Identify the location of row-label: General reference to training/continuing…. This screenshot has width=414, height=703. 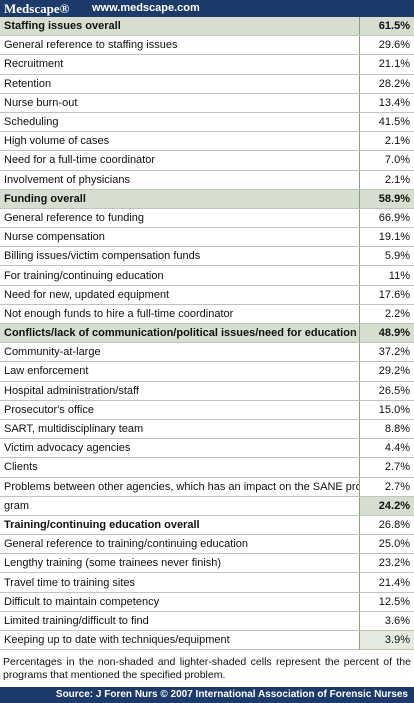
(180, 544).